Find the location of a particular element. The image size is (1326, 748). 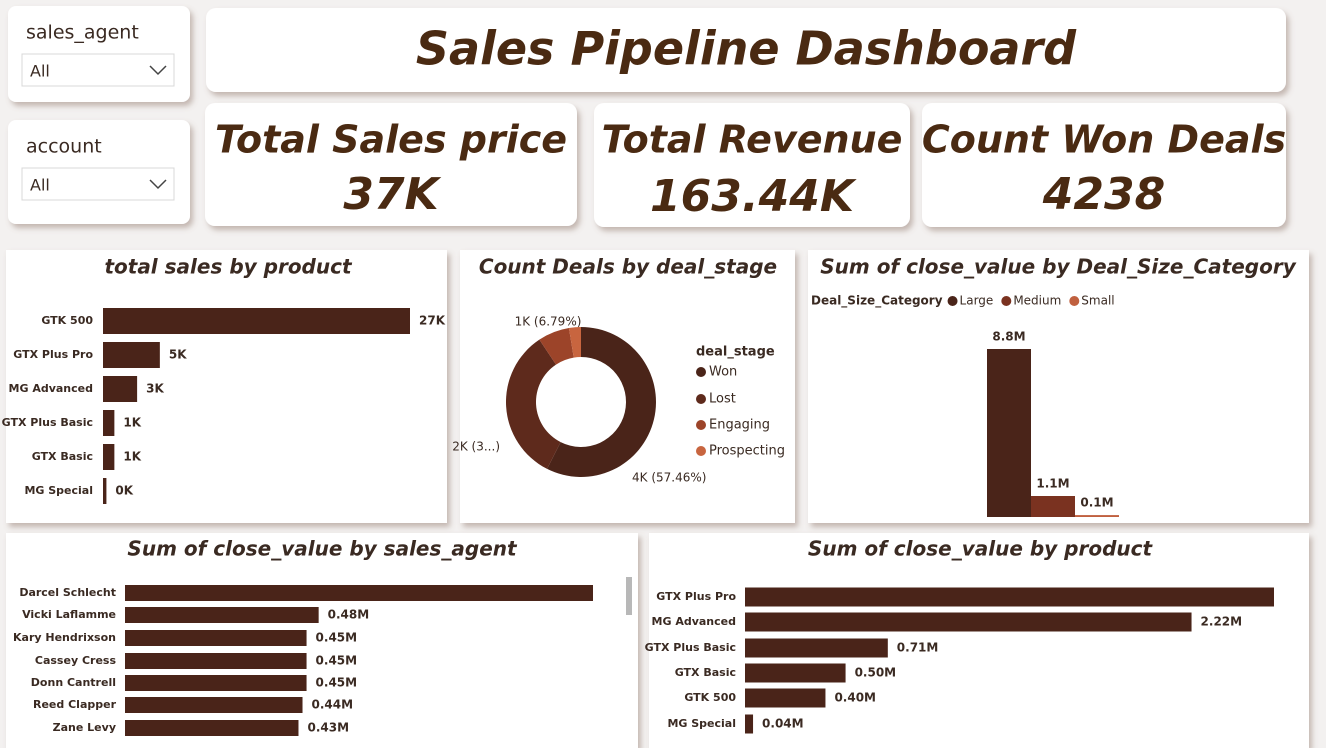

category-label: Zane Levy is located at coordinates (84, 727).